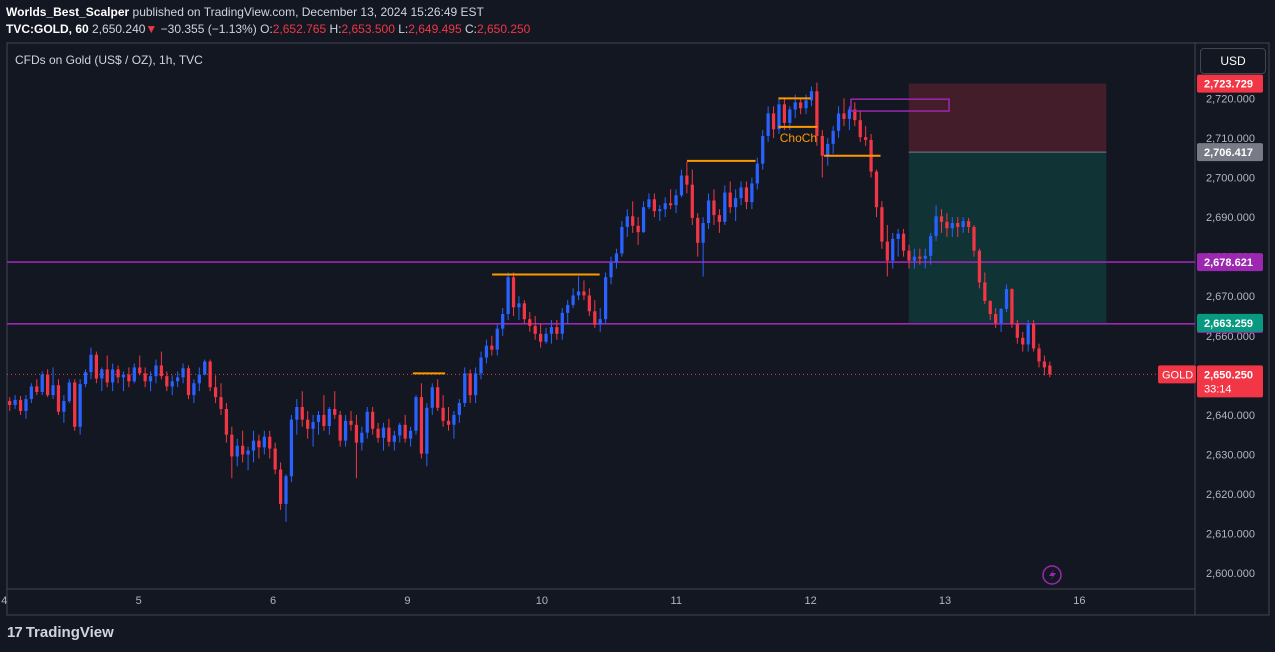 The image size is (1275, 652). Describe the element at coordinates (335, 29) in the screenshot. I see `high-label: H:` at that location.